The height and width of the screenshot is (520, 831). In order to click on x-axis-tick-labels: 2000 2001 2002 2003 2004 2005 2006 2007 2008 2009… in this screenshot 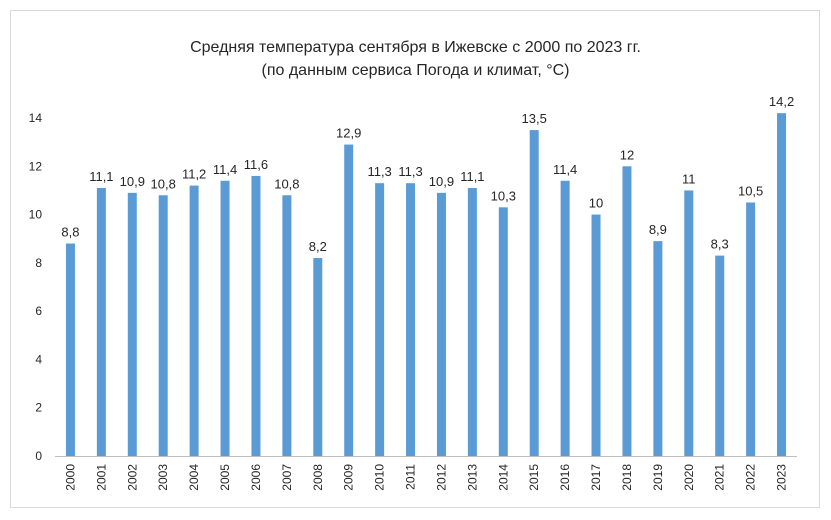, I will do `click(425, 477)`.